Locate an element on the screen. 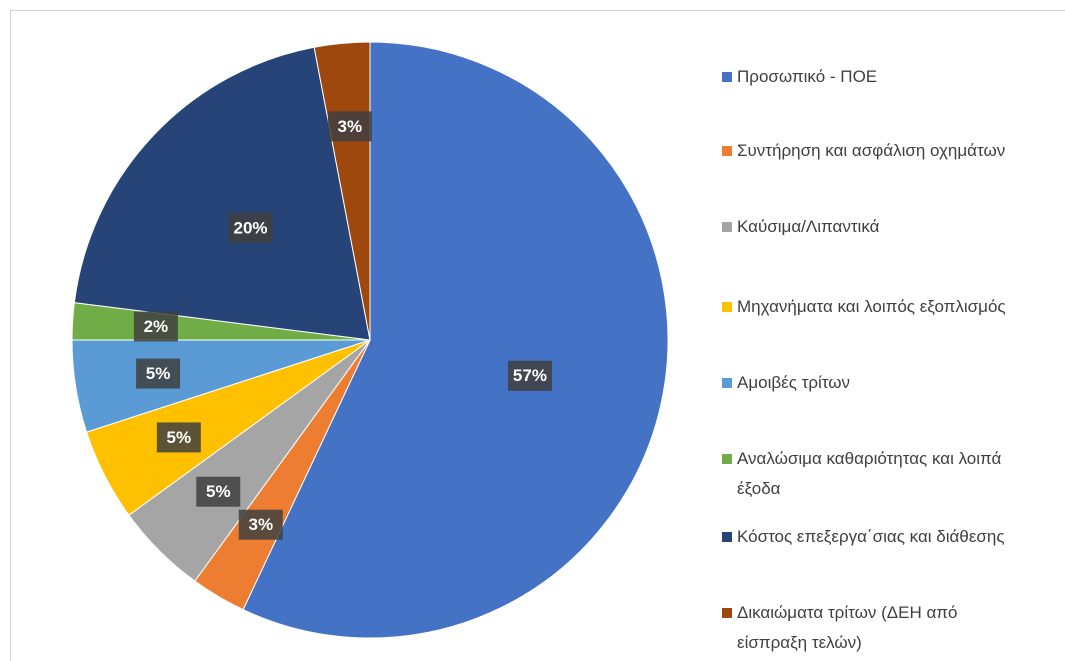 The width and height of the screenshot is (1065, 661). legend-item: Προσωπικό - ΠΟΕ is located at coordinates (872, 77).